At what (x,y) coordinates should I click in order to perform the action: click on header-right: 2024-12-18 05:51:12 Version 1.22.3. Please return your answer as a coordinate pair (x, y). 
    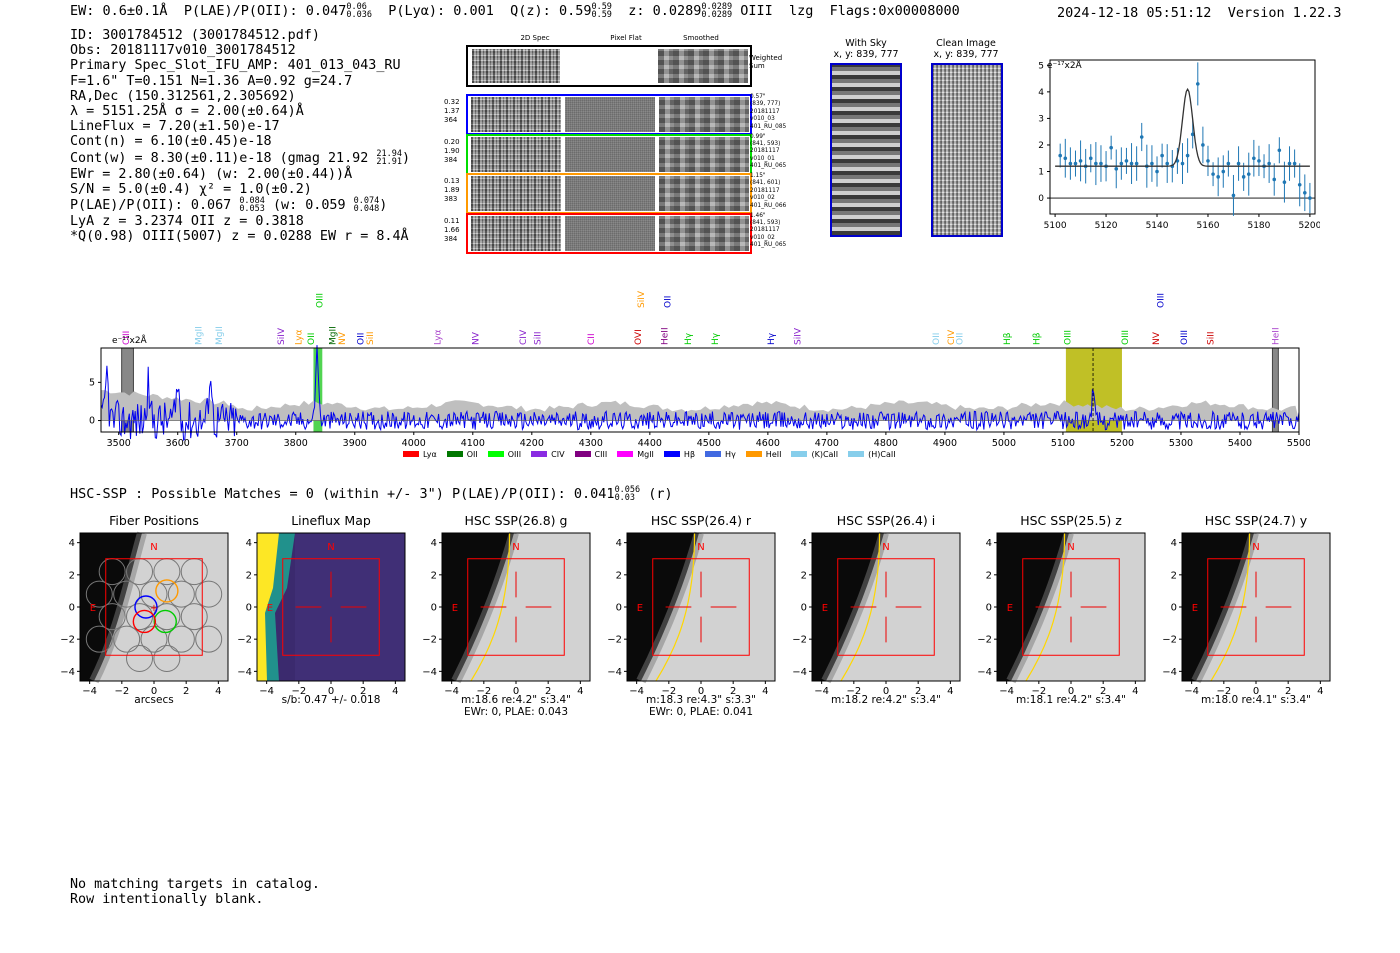
    Looking at the image, I should click on (1199, 13).